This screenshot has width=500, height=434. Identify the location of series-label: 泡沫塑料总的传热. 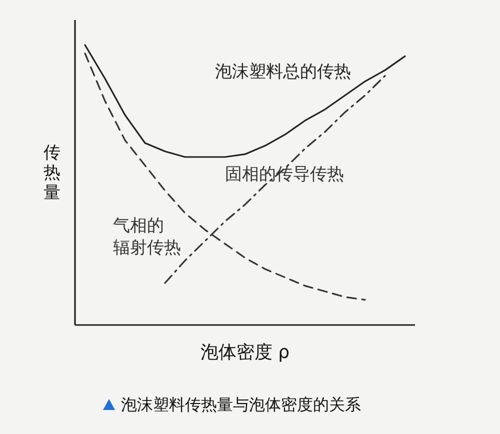
(283, 72).